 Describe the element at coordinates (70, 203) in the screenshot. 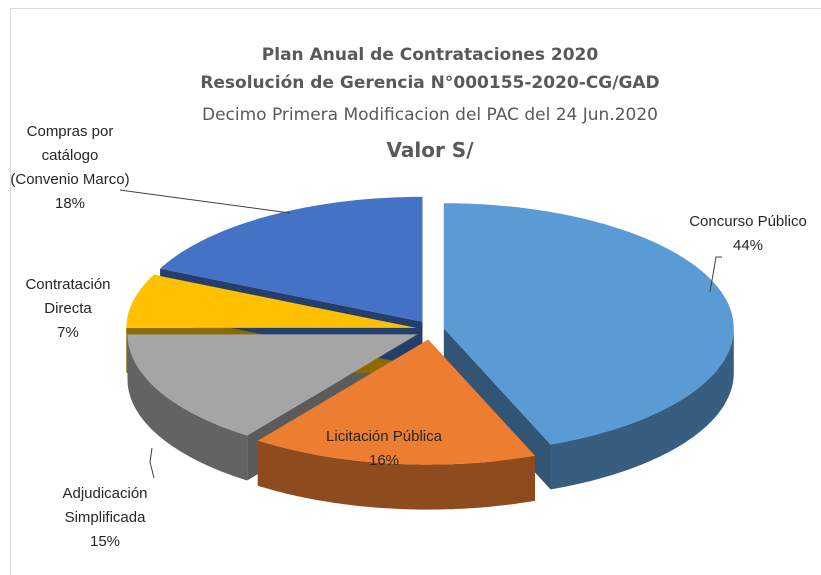

I see `value-label: 18%` at that location.